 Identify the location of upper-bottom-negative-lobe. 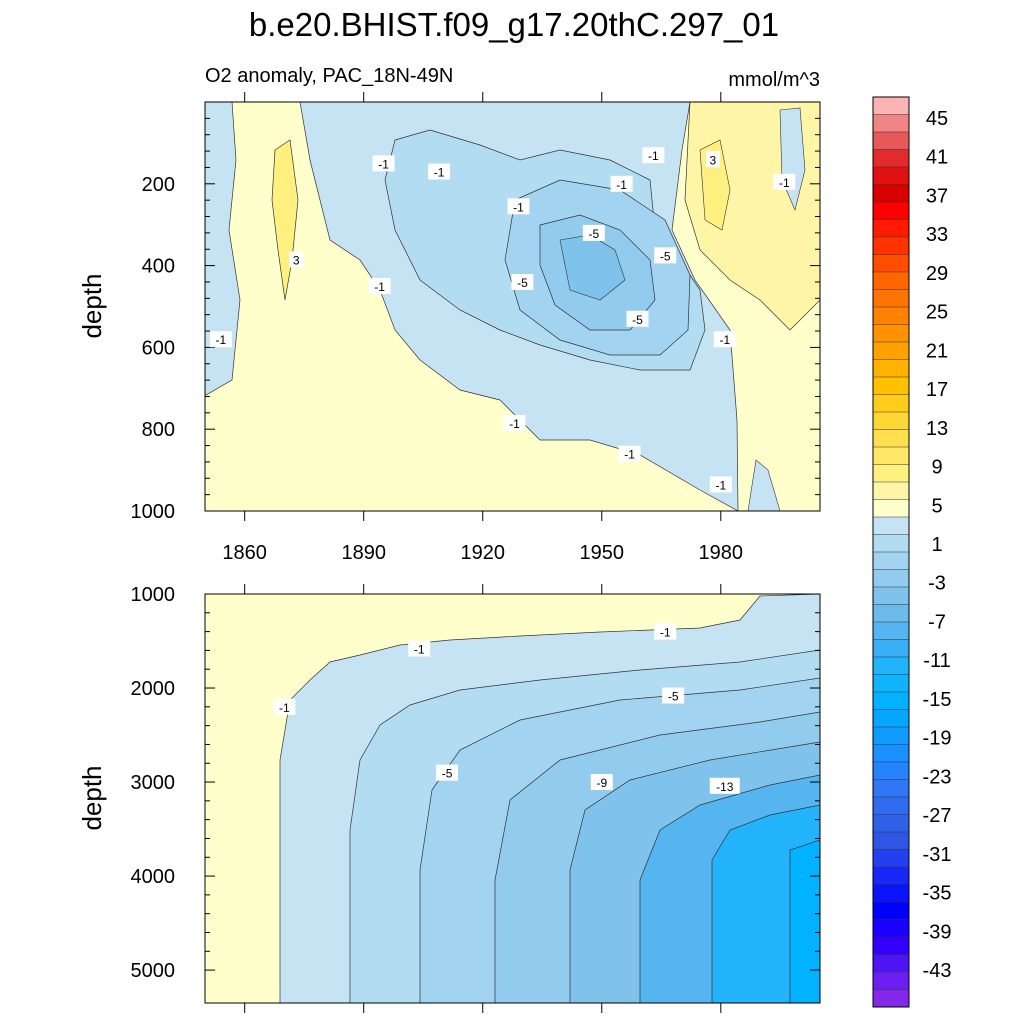
(764, 485).